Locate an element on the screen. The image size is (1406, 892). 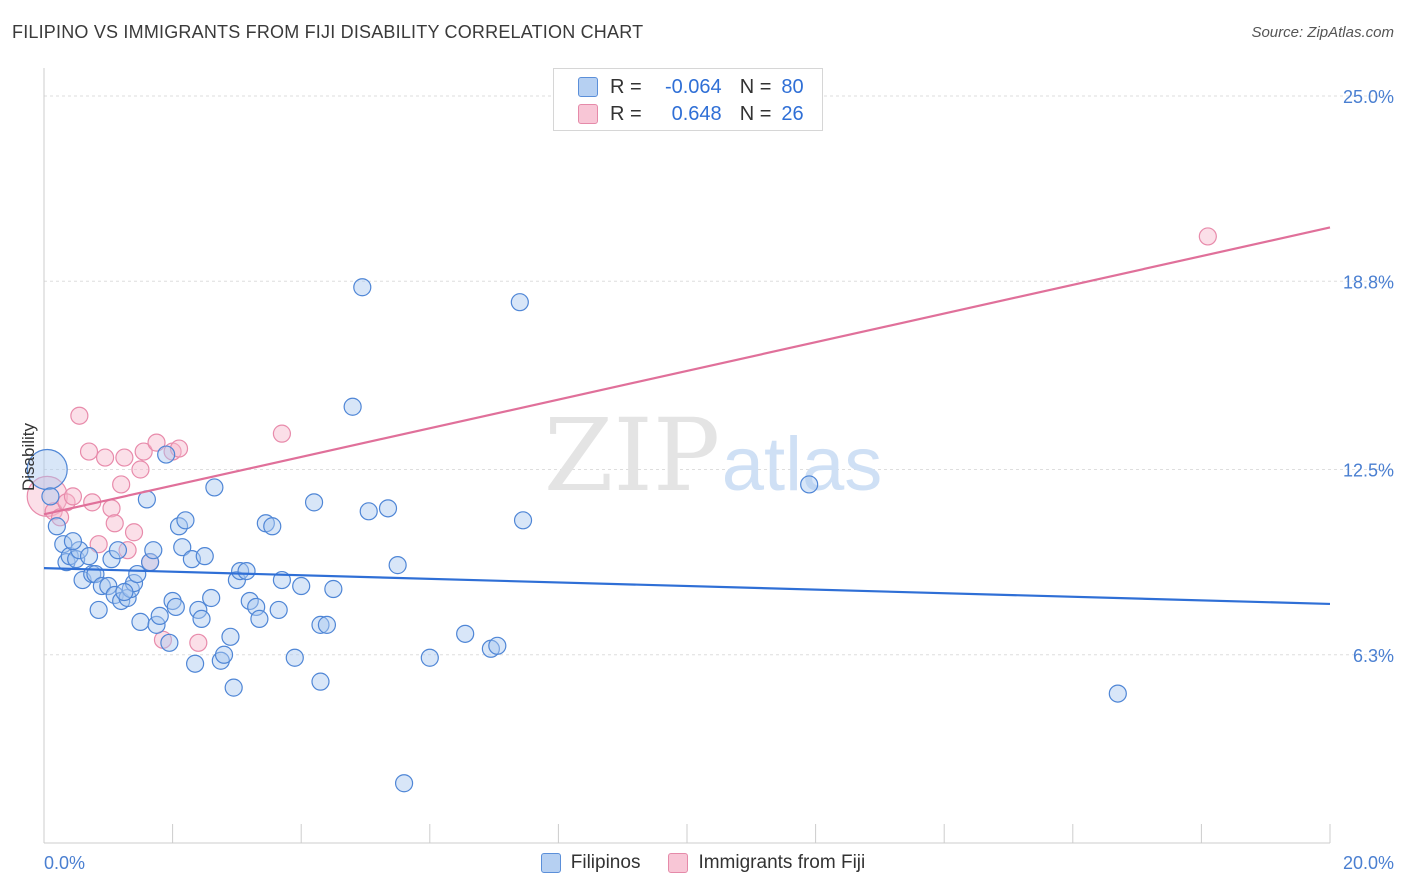
legend-r-label: R = is located at coordinates (626, 113).